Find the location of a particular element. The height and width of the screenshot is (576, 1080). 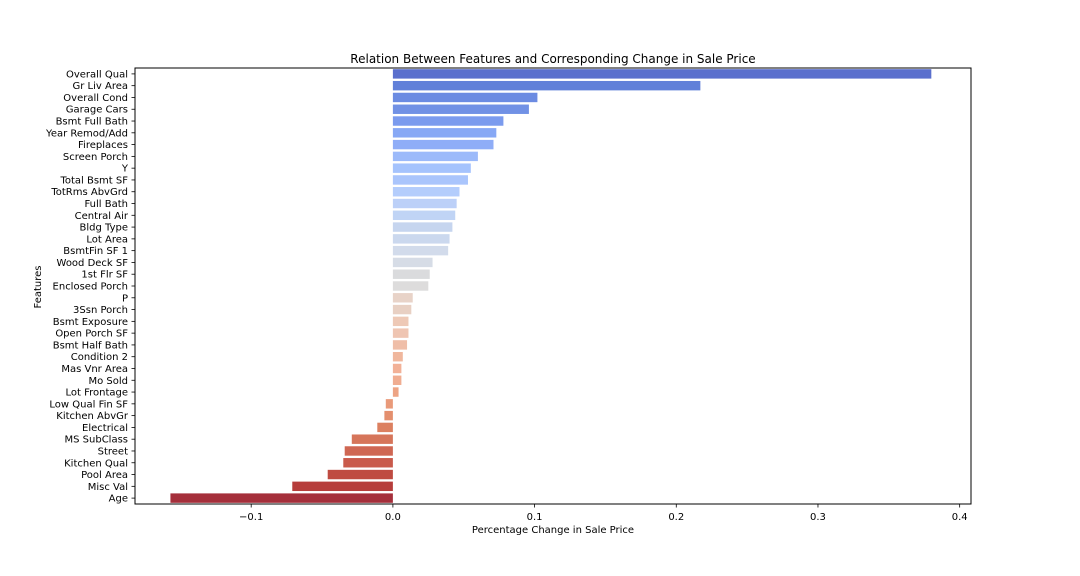

y-tick-label: Wood Deck SF is located at coordinates (93, 263).